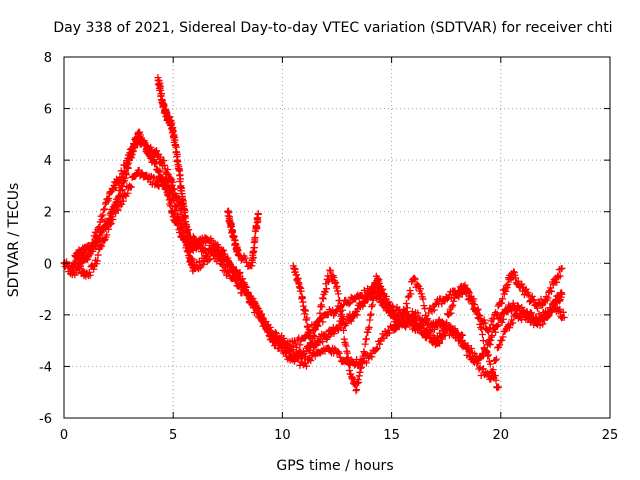 This screenshot has width=640, height=480. What do you see at coordinates (48, 110) in the screenshot?
I see `y-tick-label: 6` at bounding box center [48, 110].